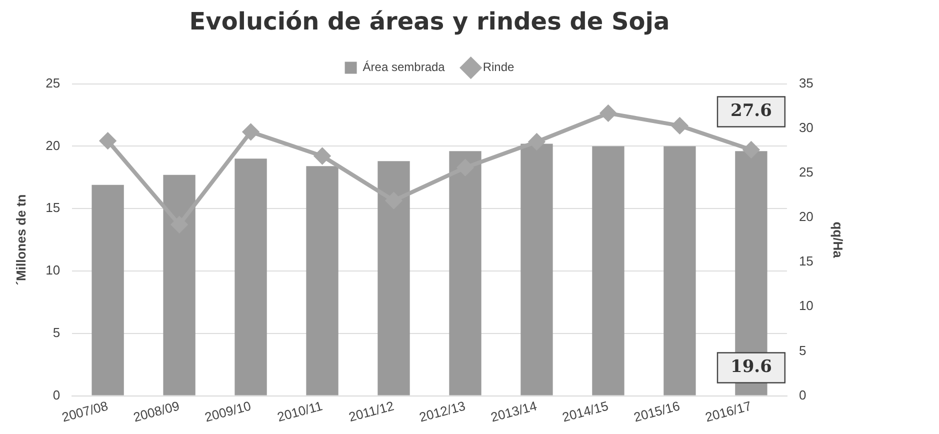 The image size is (939, 434). What do you see at coordinates (806, 306) in the screenshot?
I see `y2-tick-label: 10` at bounding box center [806, 306].